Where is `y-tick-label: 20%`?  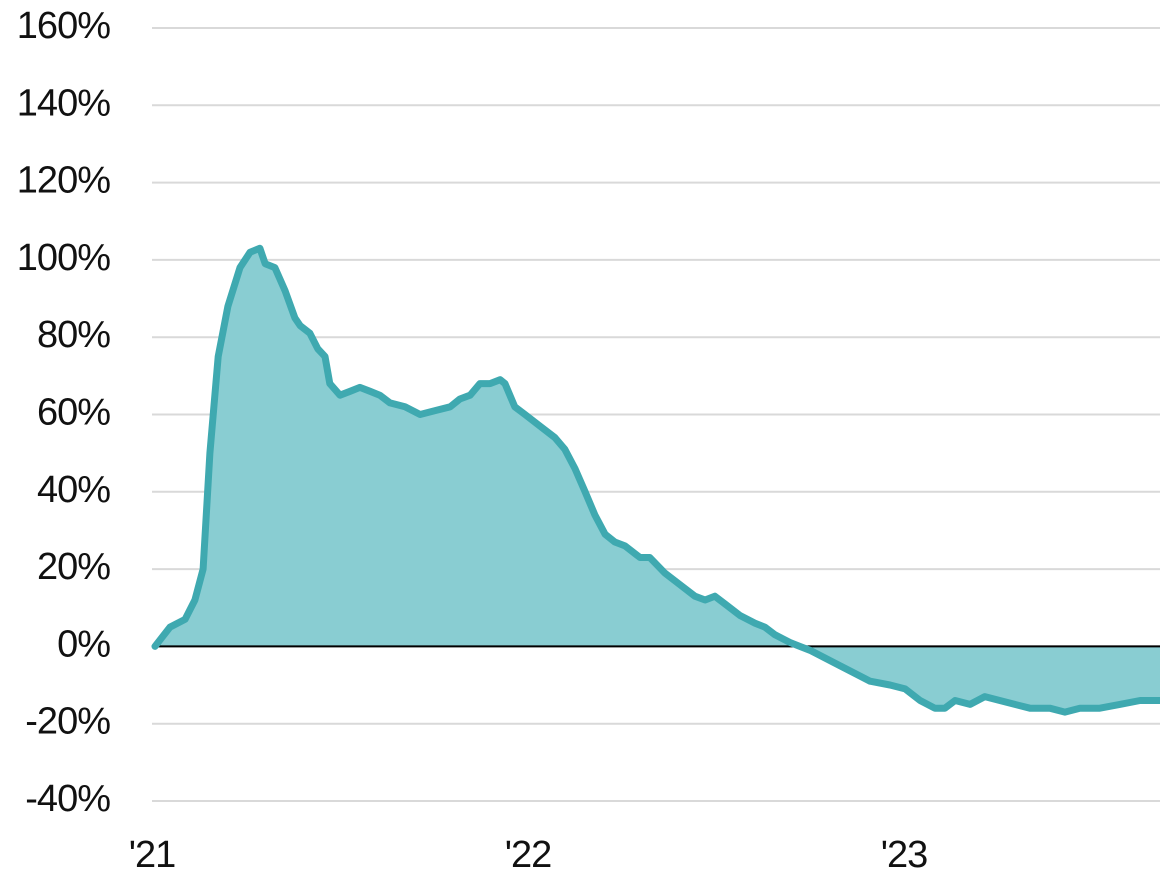
y-tick-label: 20% is located at coordinates (73, 567).